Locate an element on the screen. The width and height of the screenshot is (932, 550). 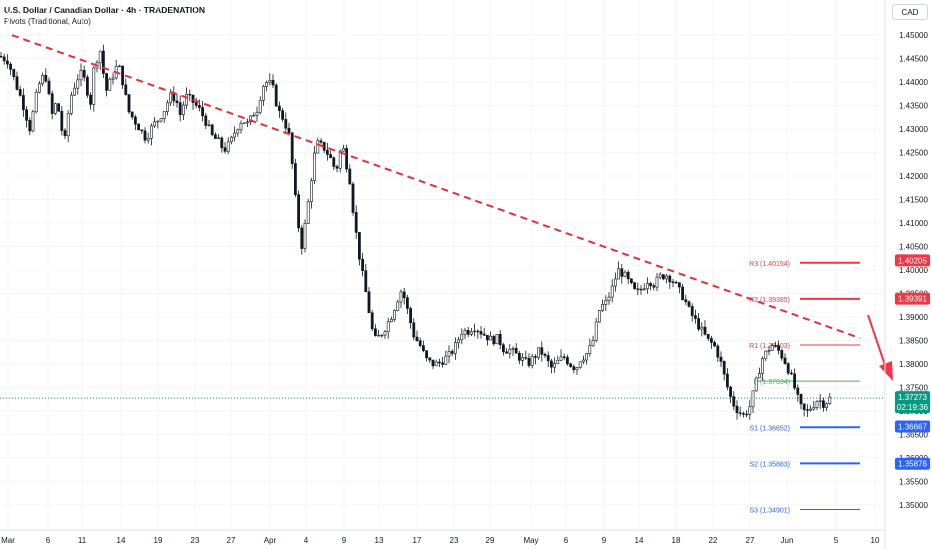
x-tick-label: May is located at coordinates (530, 540).